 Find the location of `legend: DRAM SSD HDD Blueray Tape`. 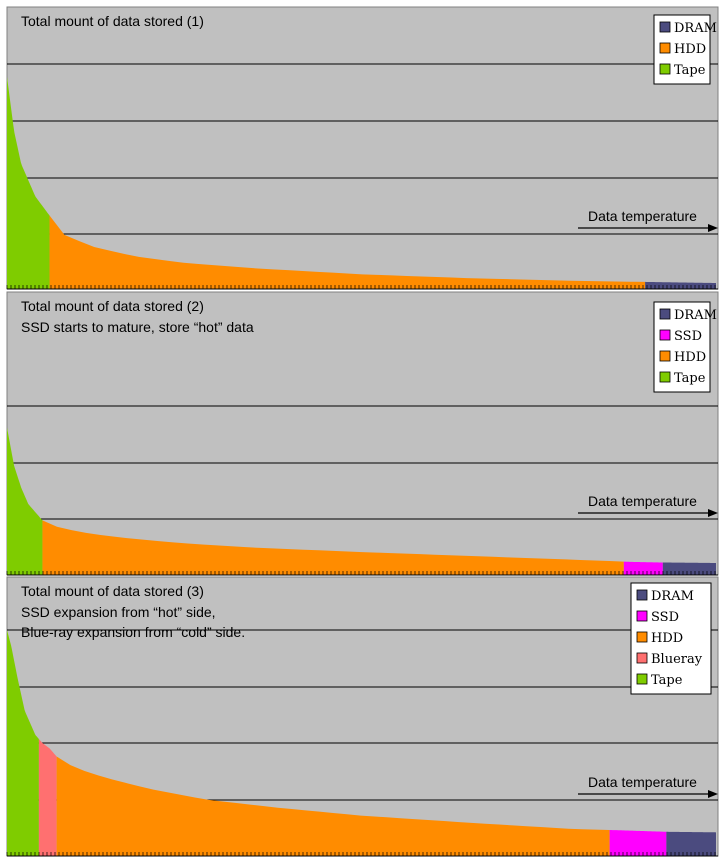

legend: DRAM SSD HDD Blueray Tape is located at coordinates (671, 638).